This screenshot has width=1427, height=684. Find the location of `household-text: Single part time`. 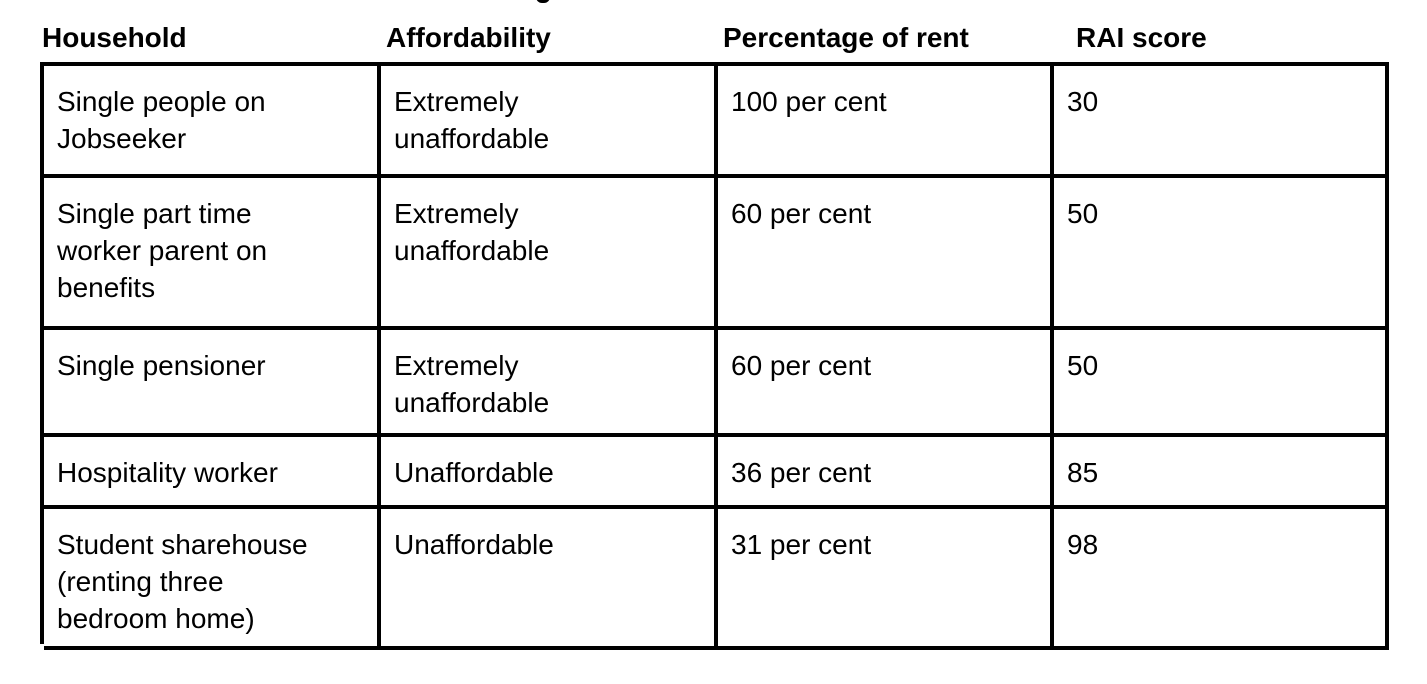

household-text: Single part time is located at coordinates (154, 213).